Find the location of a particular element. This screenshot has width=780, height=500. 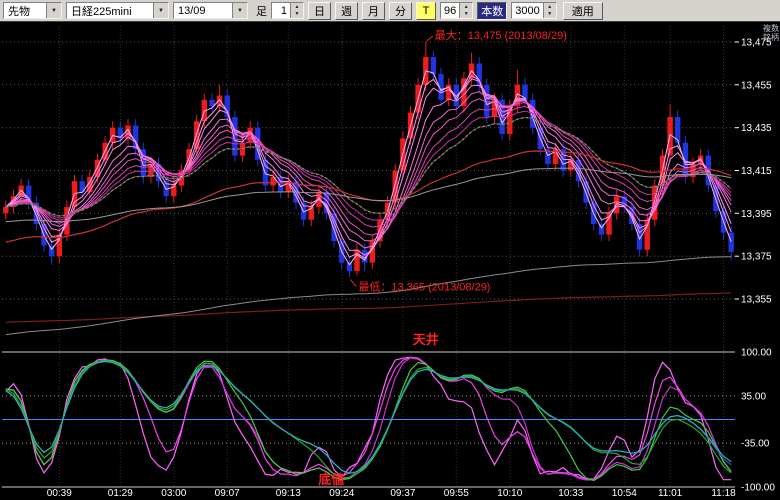

apply-button: 適用 is located at coordinates (582, 10).